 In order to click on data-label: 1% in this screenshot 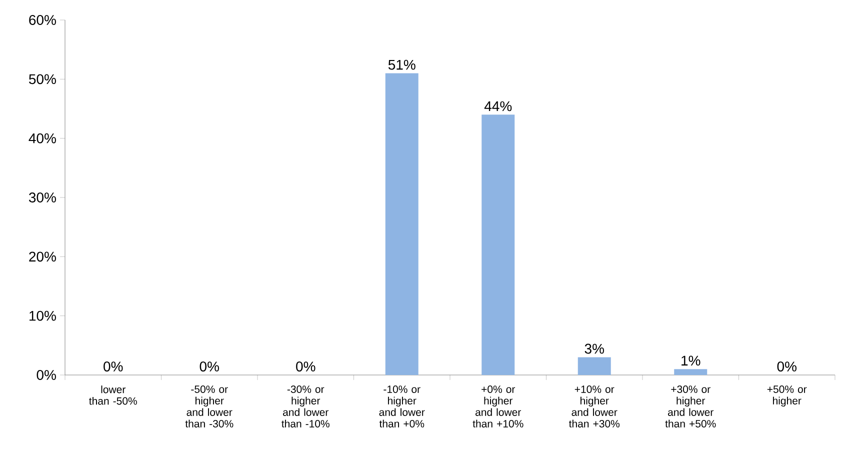, I will do `click(691, 361)`.